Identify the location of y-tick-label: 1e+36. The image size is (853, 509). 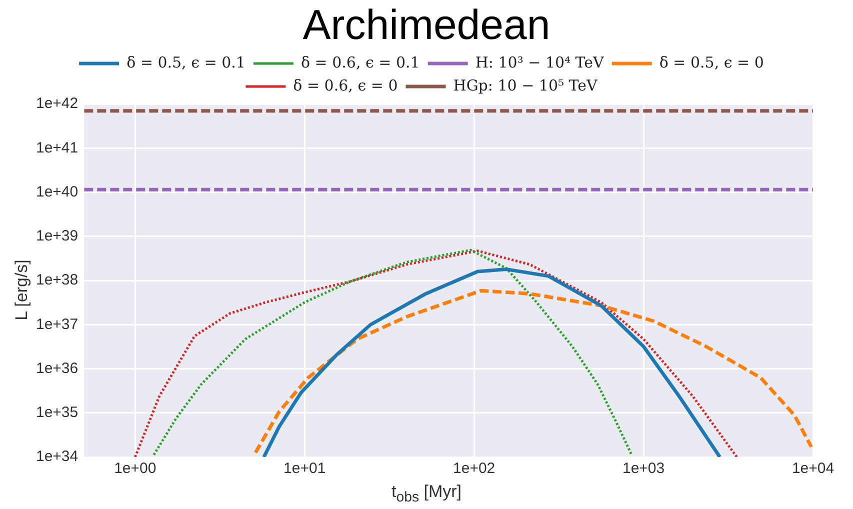
(57, 368).